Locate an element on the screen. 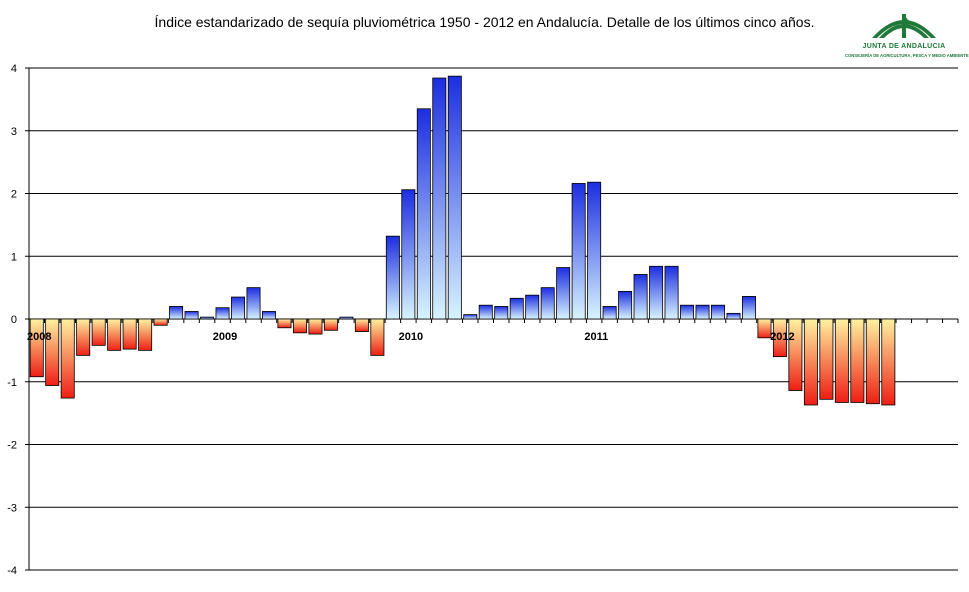  y-tick-label: 0 is located at coordinates (14, 320).